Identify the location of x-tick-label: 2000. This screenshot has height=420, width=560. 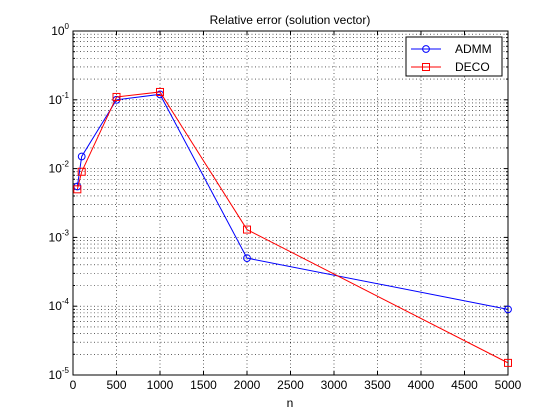
(247, 385).